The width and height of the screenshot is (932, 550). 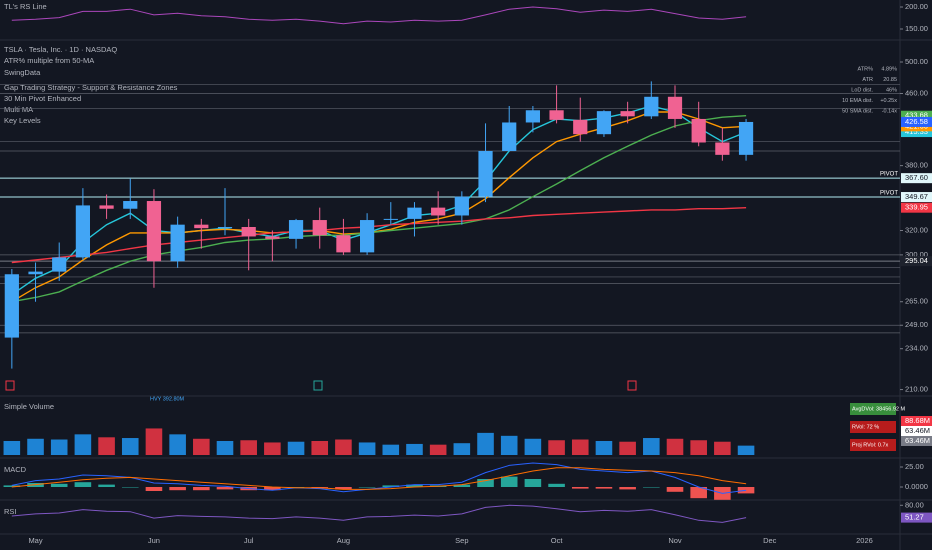 What do you see at coordinates (167, 399) in the screenshot?
I see `annotation: HVY 392.80M` at bounding box center [167, 399].